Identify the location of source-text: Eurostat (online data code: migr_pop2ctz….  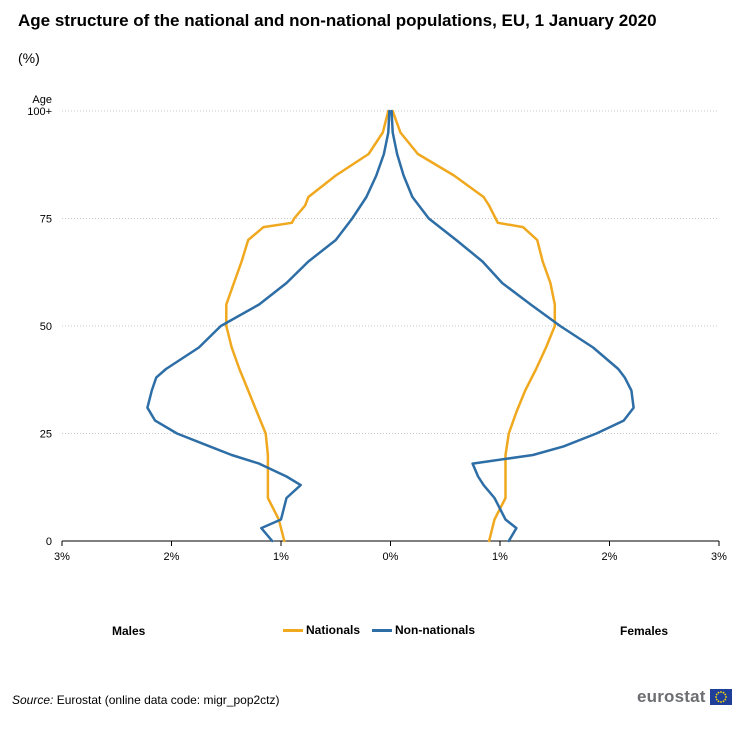
(168, 700).